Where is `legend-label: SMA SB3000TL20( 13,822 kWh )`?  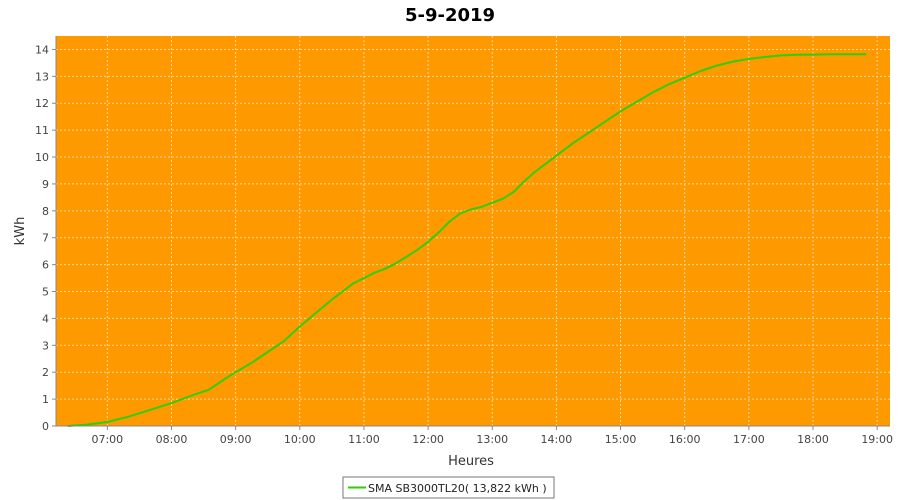 legend-label: SMA SB3000TL20( 13,822 kWh ) is located at coordinates (457, 488).